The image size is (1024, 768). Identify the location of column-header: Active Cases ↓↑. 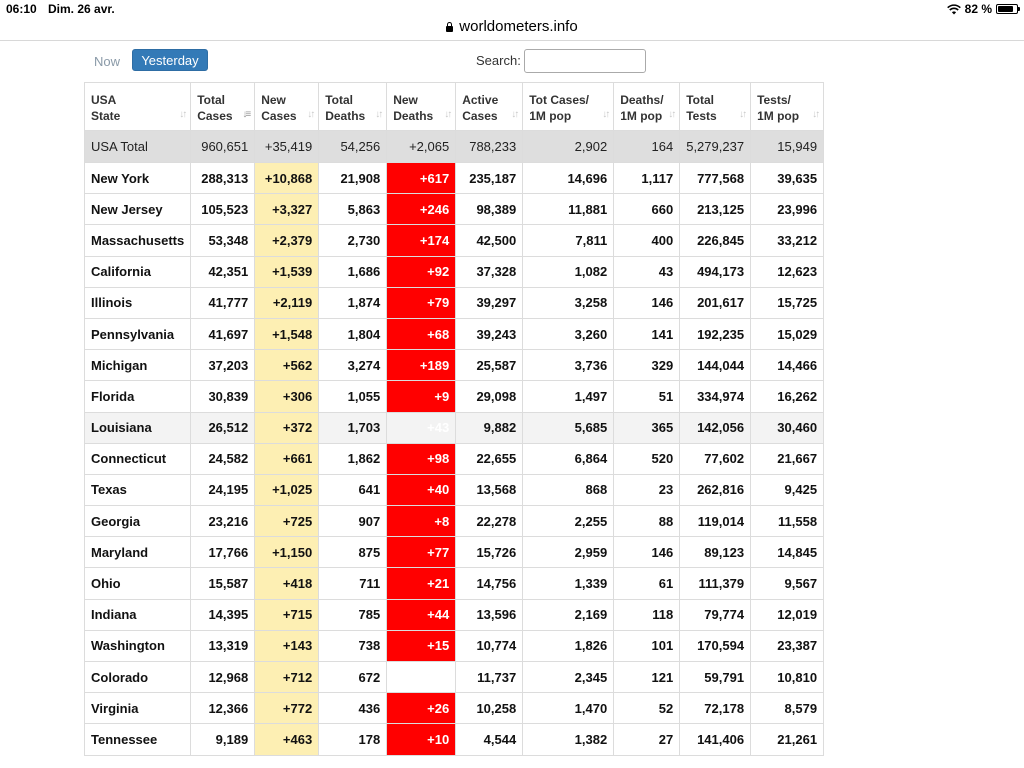
(489, 106).